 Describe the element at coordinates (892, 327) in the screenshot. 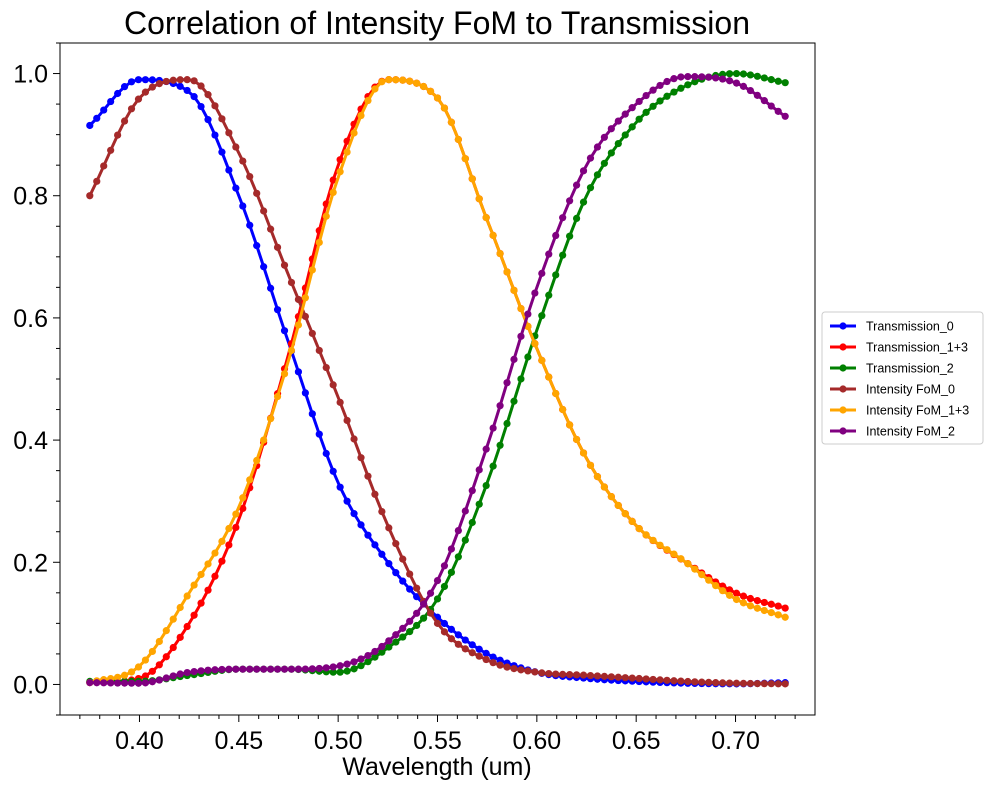

I see `legend-item: Transmission_0` at that location.